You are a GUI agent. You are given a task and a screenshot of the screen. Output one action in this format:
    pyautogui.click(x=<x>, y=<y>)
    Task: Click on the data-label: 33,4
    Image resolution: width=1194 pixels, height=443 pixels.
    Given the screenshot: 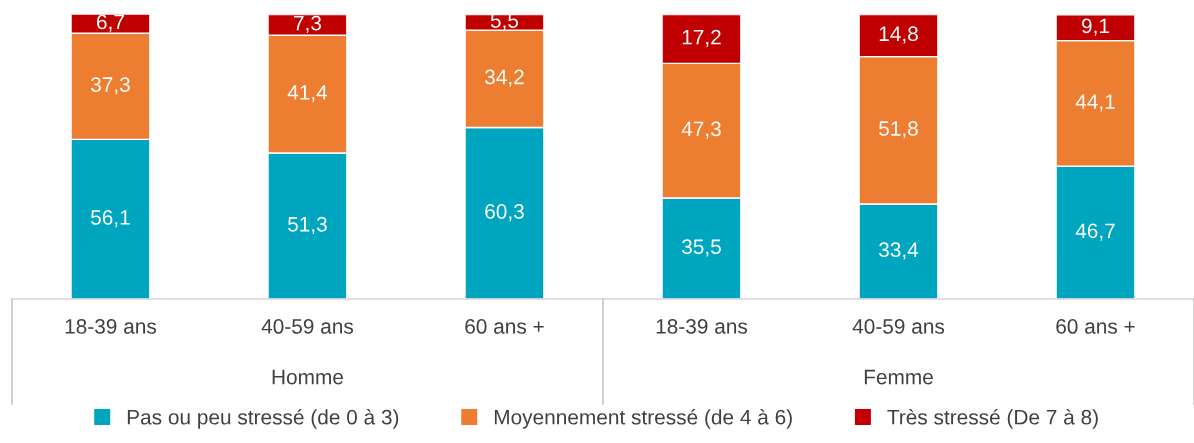 What is the action you would take?
    pyautogui.click(x=899, y=251)
    